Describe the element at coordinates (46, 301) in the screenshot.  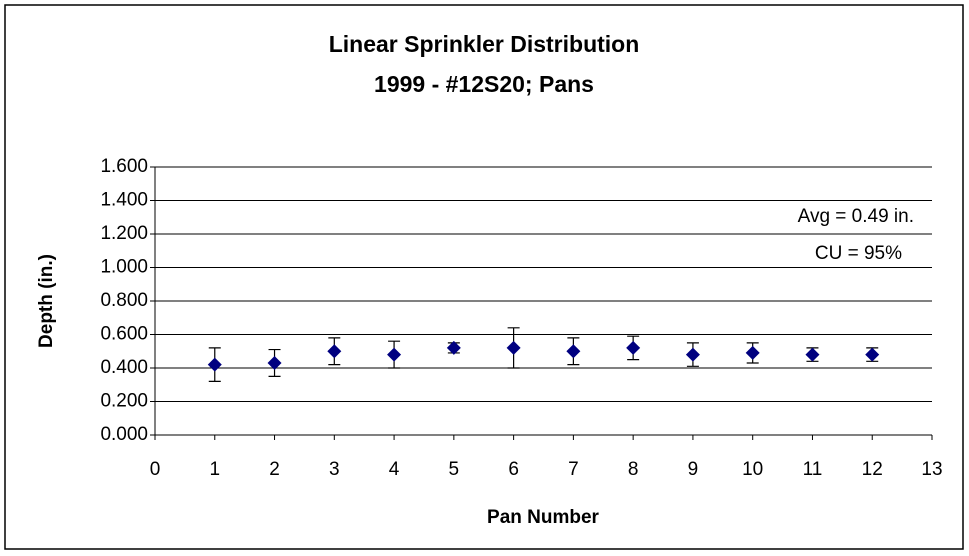
I see `y-axis-label: Depth (in.)` at that location.